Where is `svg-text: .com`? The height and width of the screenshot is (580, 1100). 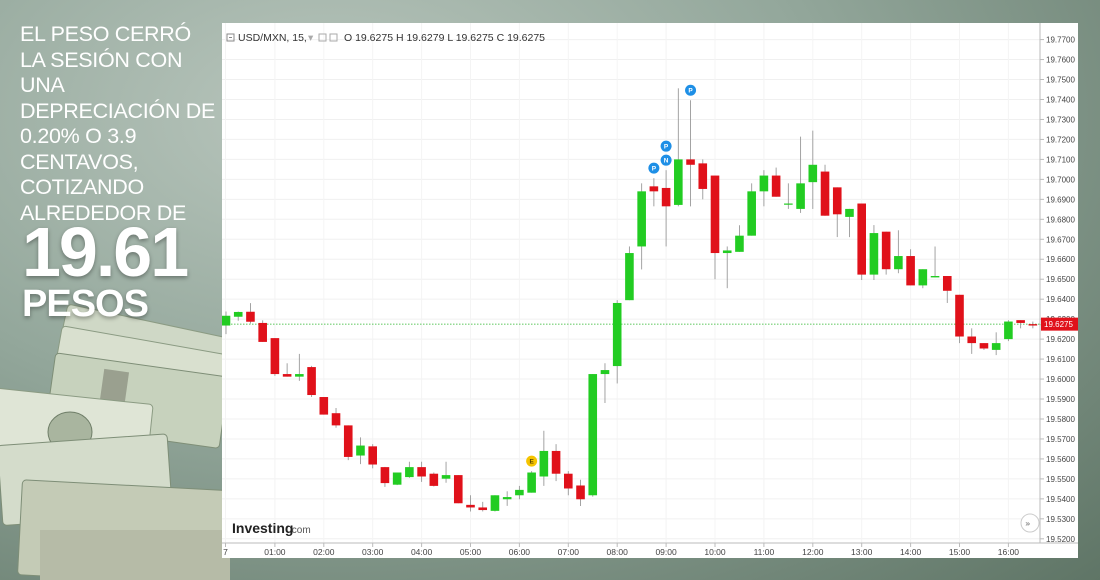
svg-text: .com is located at coordinates (300, 530).